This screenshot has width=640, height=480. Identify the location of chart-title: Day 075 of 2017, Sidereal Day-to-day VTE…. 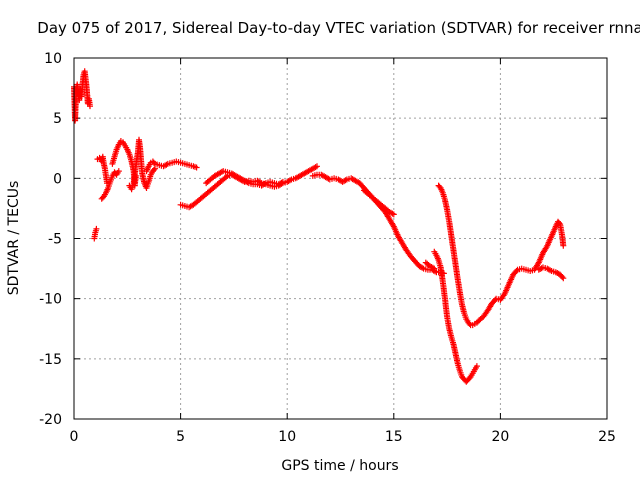
(338, 28).